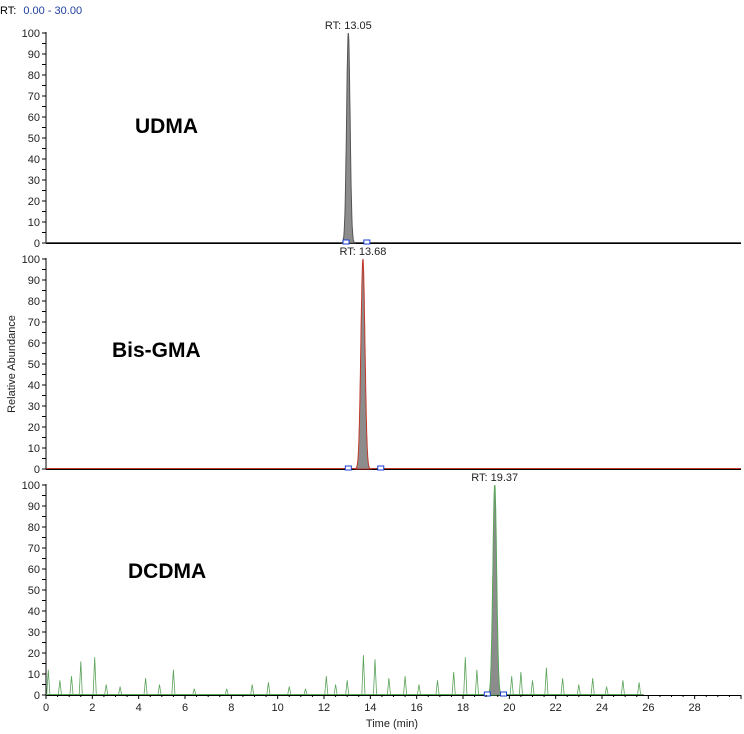 This screenshot has width=744, height=734. I want to click on x-tick-label: 26, so click(648, 708).